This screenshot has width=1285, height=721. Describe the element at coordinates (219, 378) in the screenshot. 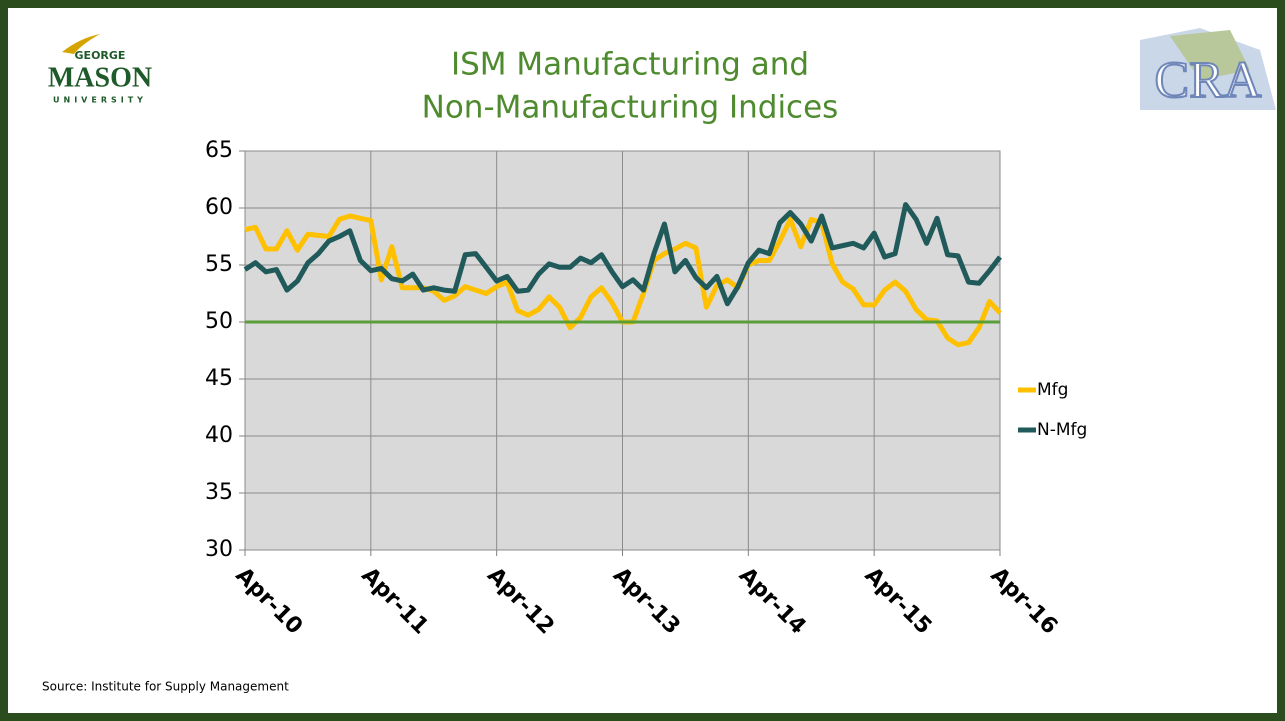

I see `y-tick-label: 45` at that location.